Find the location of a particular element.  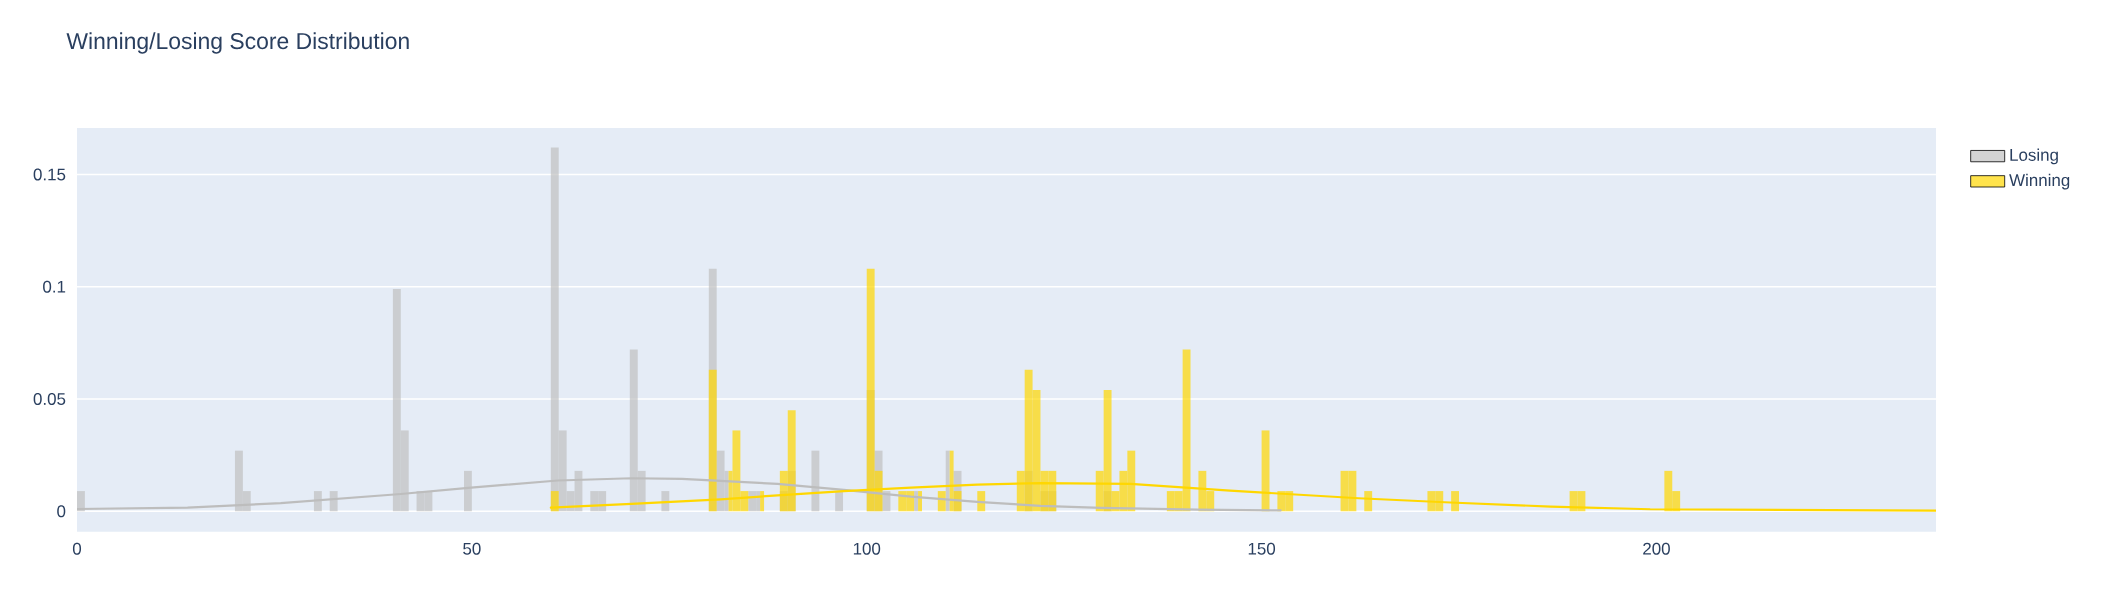

y-tick-label: 0.1 is located at coordinates (54, 286).